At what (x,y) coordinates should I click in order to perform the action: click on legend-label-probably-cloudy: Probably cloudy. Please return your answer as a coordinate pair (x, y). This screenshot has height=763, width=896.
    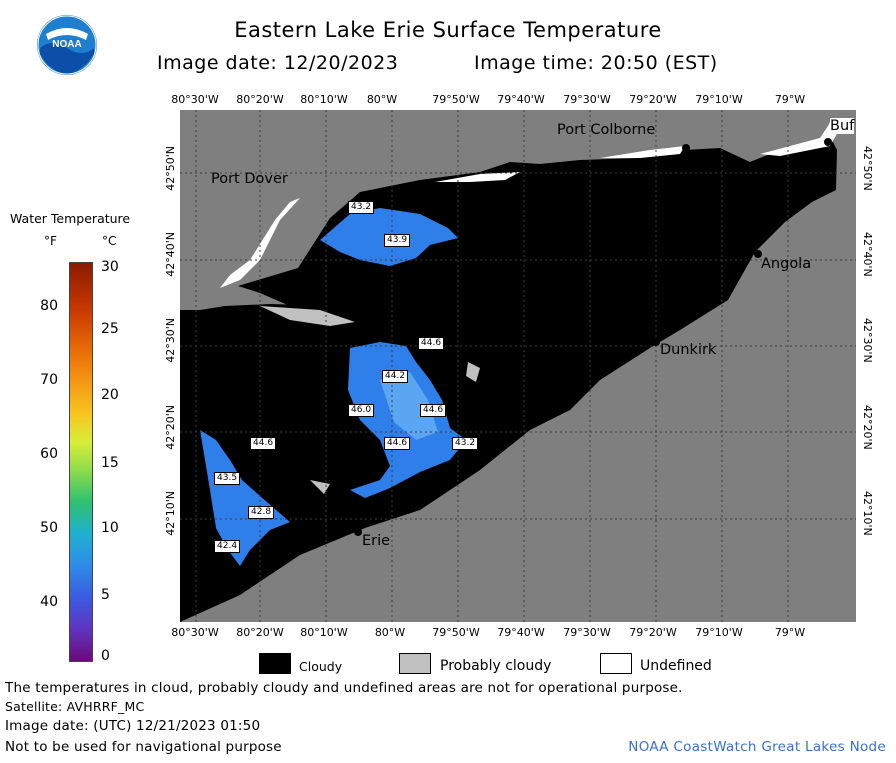
    Looking at the image, I should click on (496, 666).